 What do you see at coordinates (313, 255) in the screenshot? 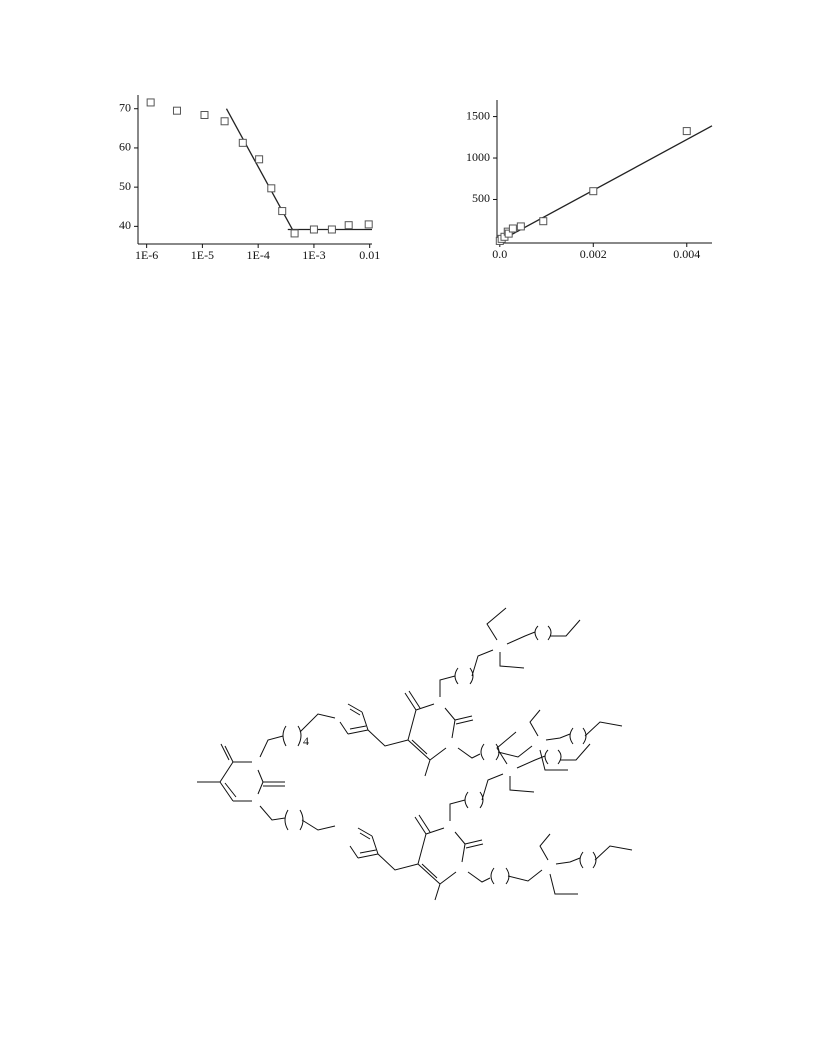
I see `x-tick-label: 1E-3` at bounding box center [313, 255].